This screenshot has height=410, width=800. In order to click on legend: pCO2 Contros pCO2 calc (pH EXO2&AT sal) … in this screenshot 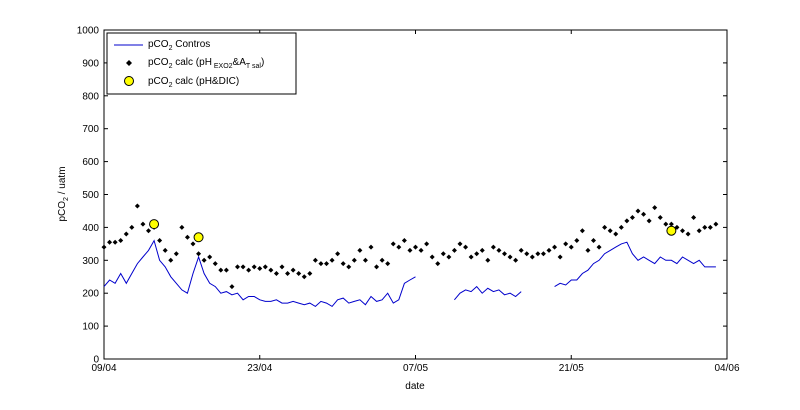, I will do `click(201, 63)`.